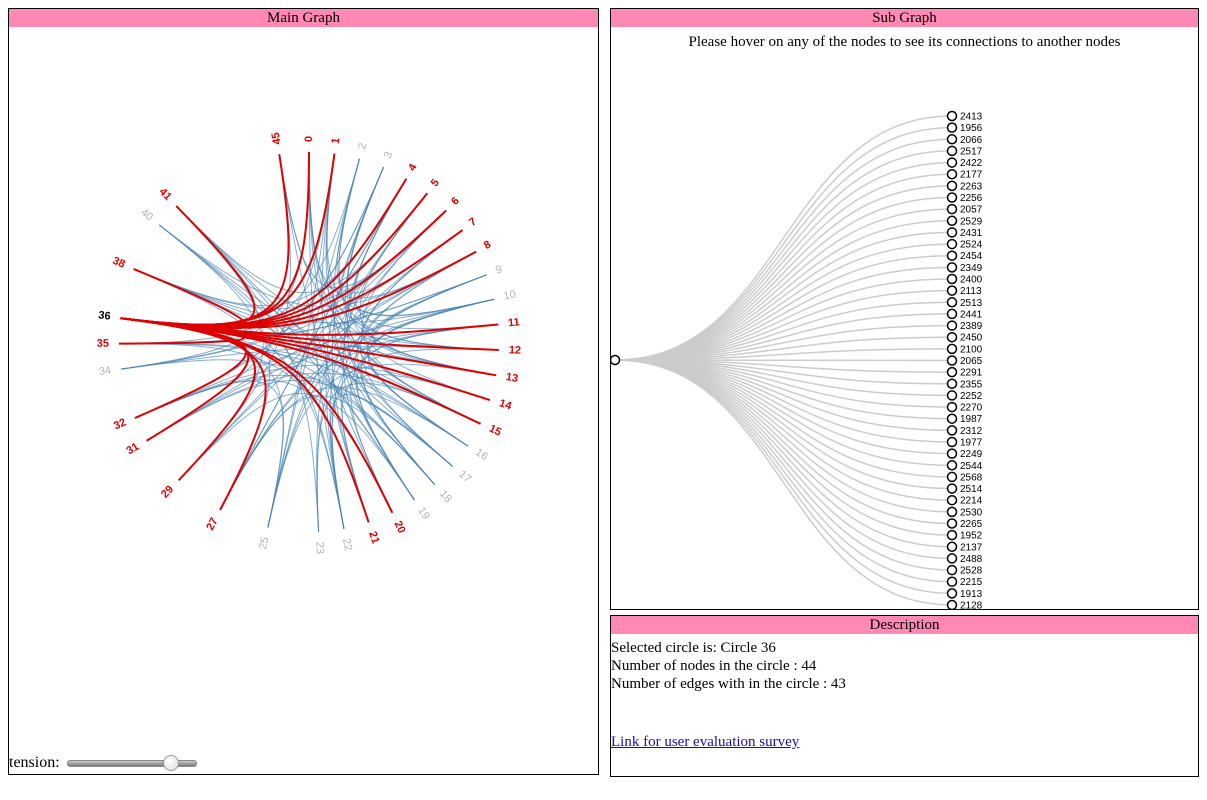 The width and height of the screenshot is (1207, 800). What do you see at coordinates (964, 547) in the screenshot?
I see `tree-leaf-2137: 2137` at bounding box center [964, 547].